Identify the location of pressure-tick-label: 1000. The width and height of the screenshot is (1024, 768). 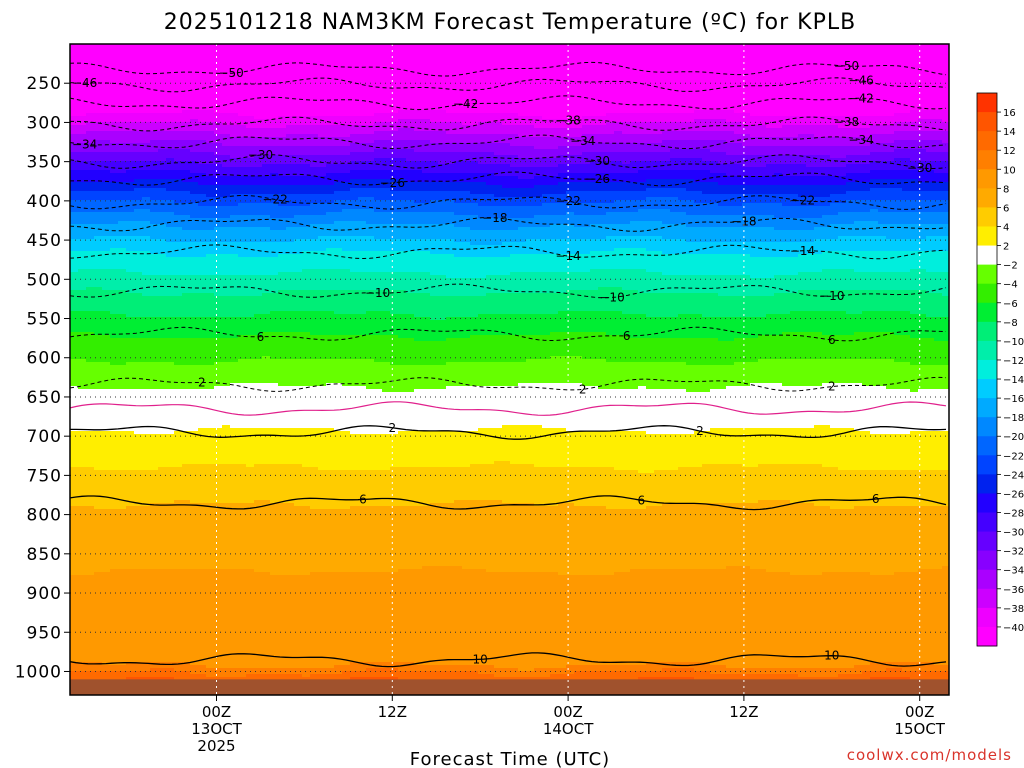
(38, 672).